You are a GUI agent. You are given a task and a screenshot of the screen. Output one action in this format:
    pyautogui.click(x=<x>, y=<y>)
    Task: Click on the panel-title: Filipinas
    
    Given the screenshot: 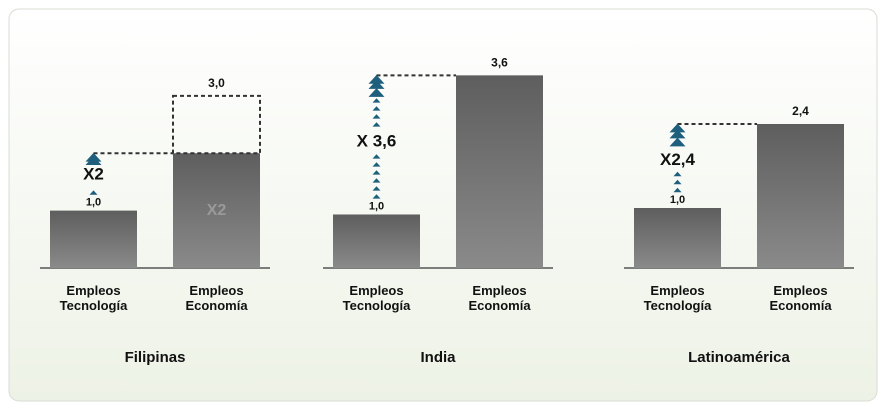 What is the action you would take?
    pyautogui.click(x=155, y=357)
    